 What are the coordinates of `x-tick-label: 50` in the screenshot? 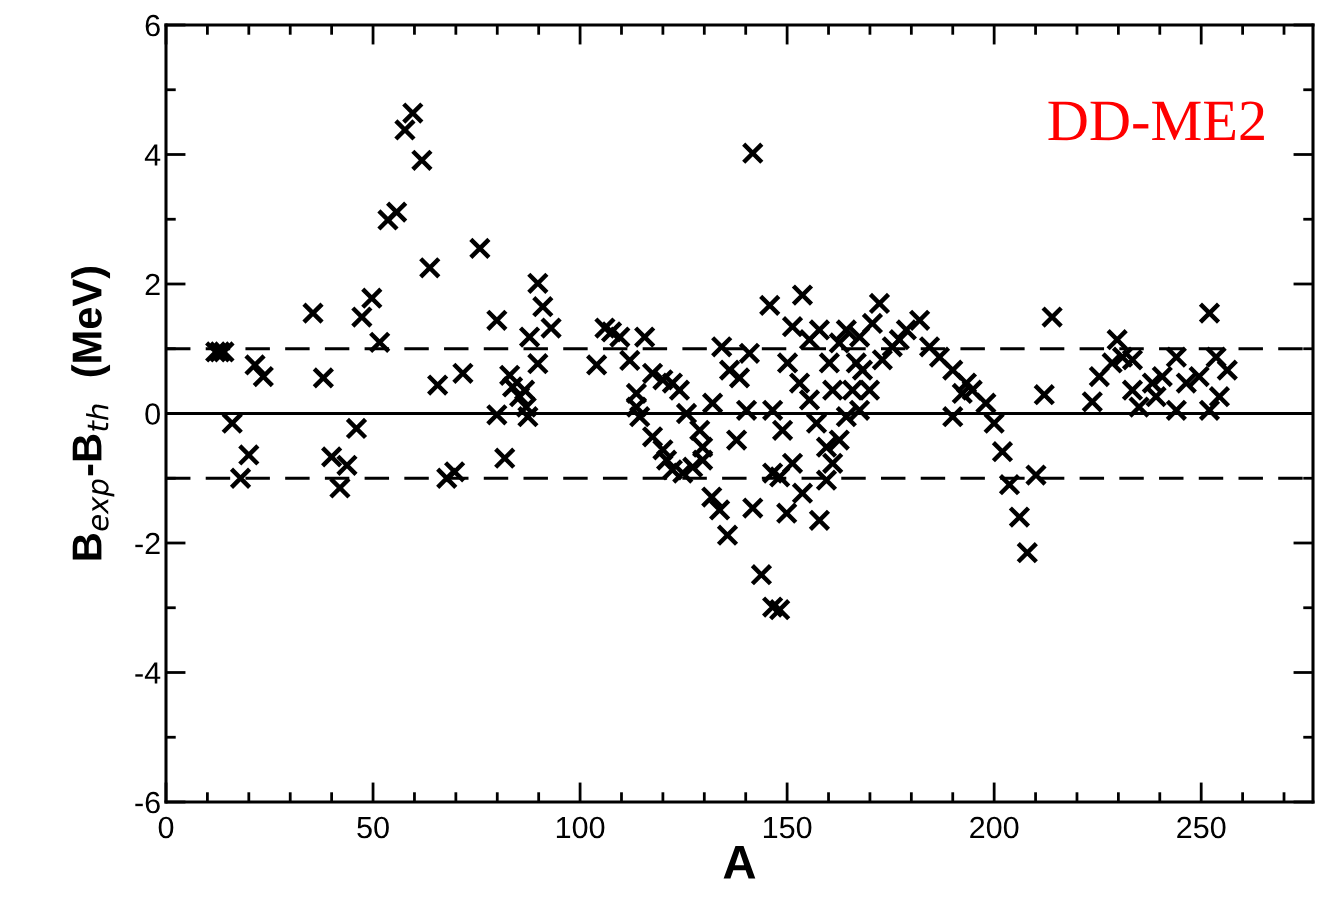 It's located at (373, 827).